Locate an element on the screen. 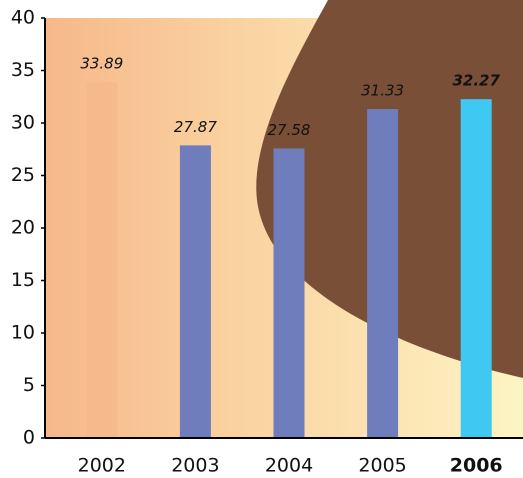 This screenshot has height=478, width=523. value-label: 31.33 is located at coordinates (382, 91).